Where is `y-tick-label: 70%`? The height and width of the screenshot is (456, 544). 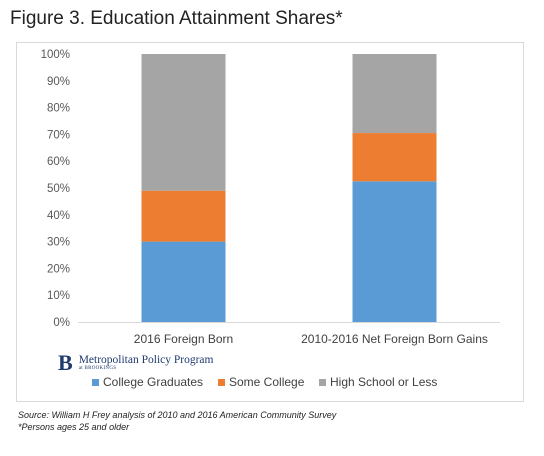 y-tick-label: 70% is located at coordinates (58, 135).